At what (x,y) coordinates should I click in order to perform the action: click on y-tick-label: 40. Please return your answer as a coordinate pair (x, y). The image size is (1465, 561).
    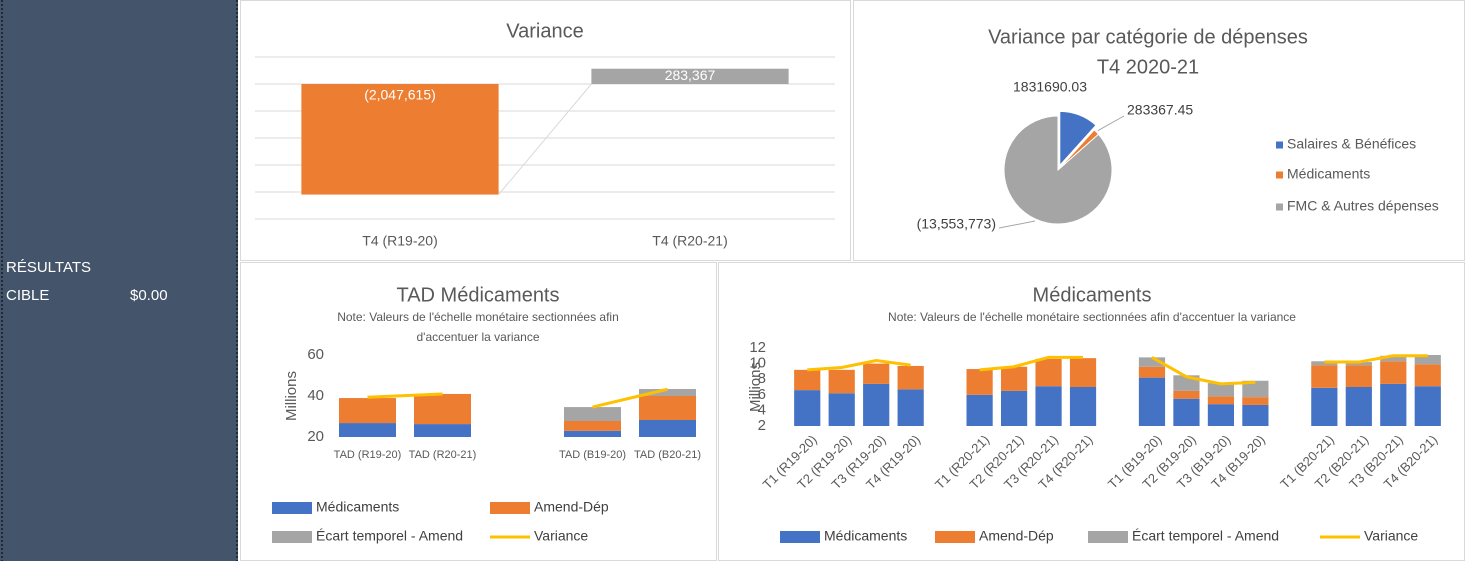
    Looking at the image, I should click on (315, 395).